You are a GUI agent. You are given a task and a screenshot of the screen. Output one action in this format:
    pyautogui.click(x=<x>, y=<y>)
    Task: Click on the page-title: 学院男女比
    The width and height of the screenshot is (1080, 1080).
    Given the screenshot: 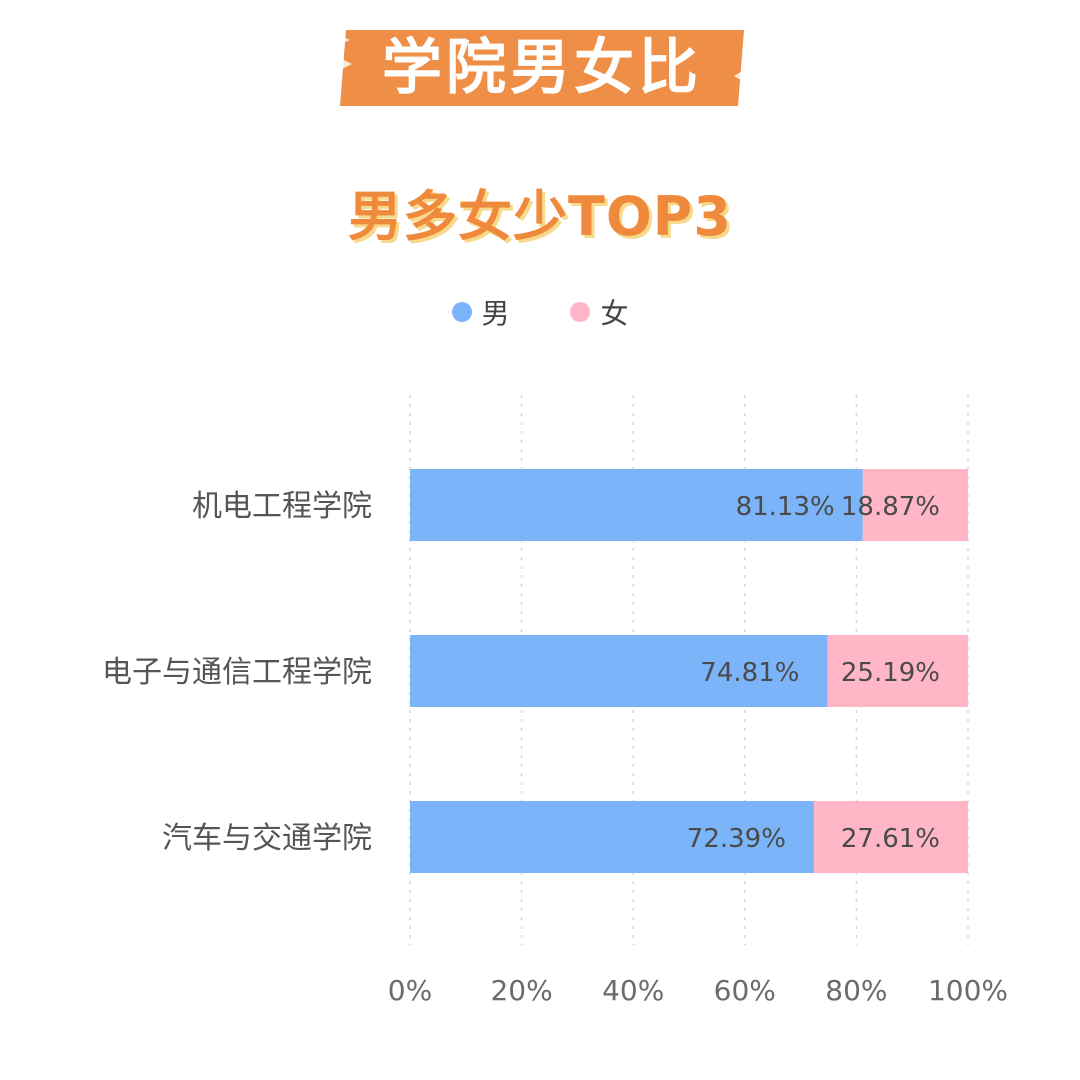 What is the action you would take?
    pyautogui.click(x=542, y=68)
    